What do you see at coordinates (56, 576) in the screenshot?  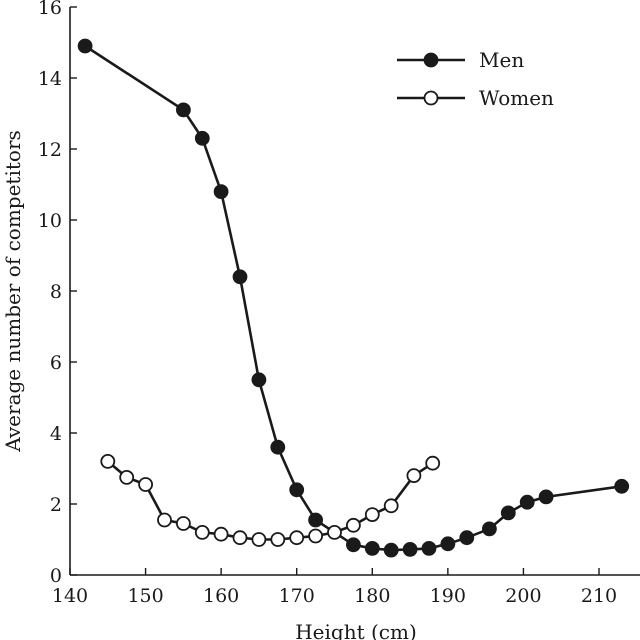 I see `y-tick-label: 0` at bounding box center [56, 576].